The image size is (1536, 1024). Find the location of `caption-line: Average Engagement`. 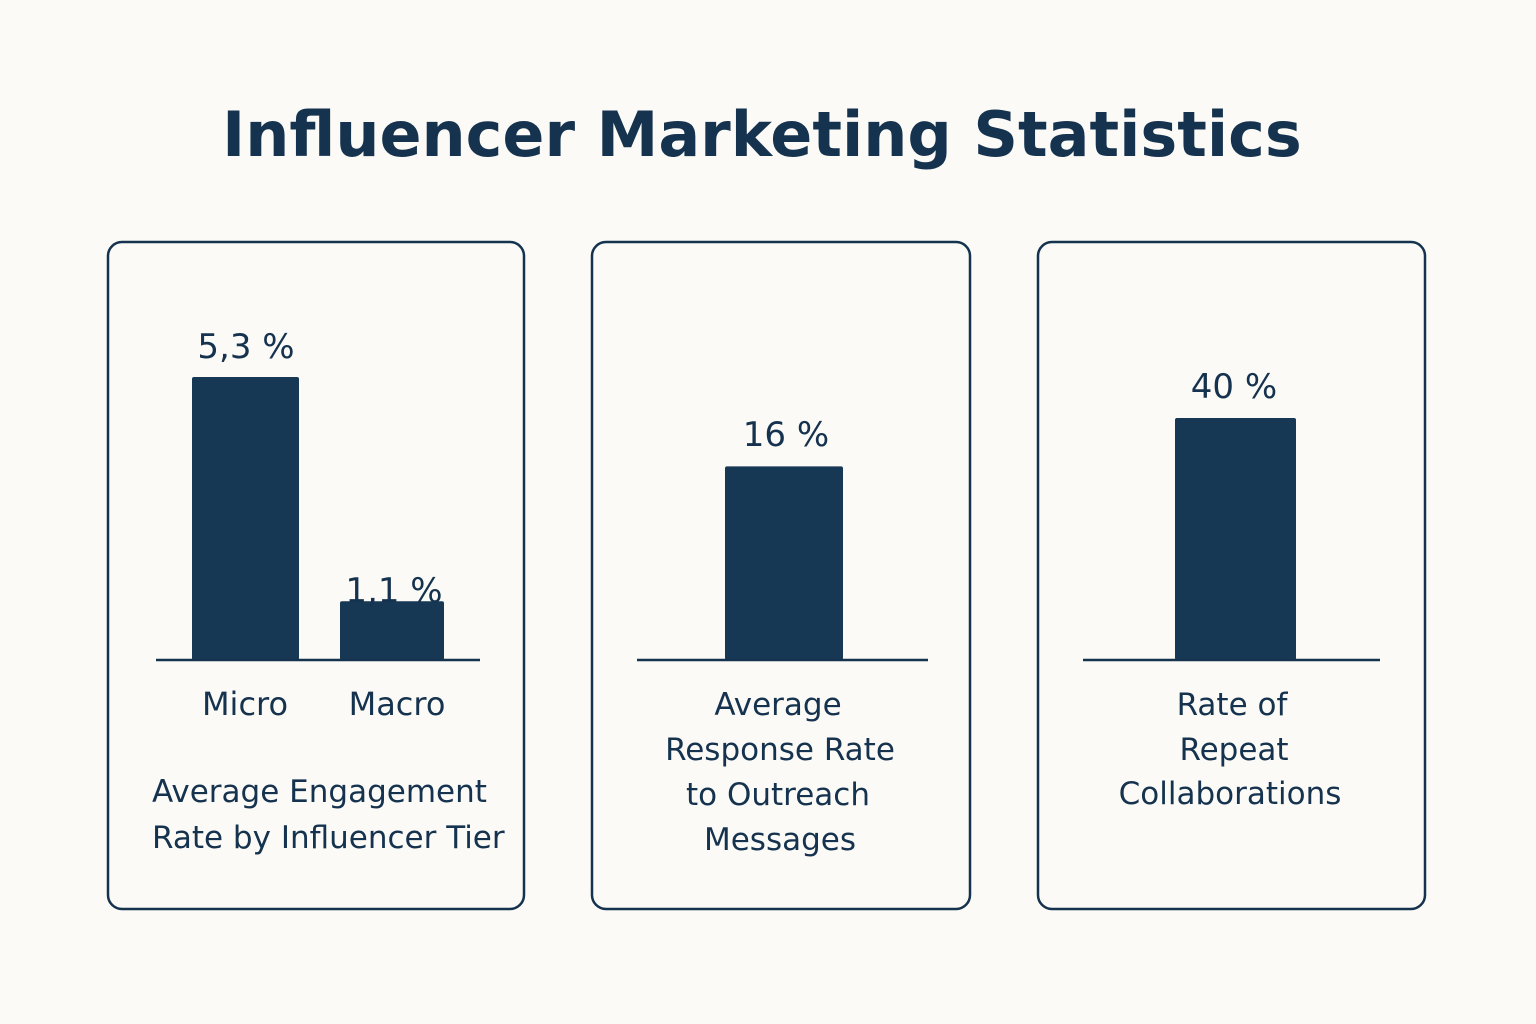

caption-line: Average Engagement is located at coordinates (319, 792).